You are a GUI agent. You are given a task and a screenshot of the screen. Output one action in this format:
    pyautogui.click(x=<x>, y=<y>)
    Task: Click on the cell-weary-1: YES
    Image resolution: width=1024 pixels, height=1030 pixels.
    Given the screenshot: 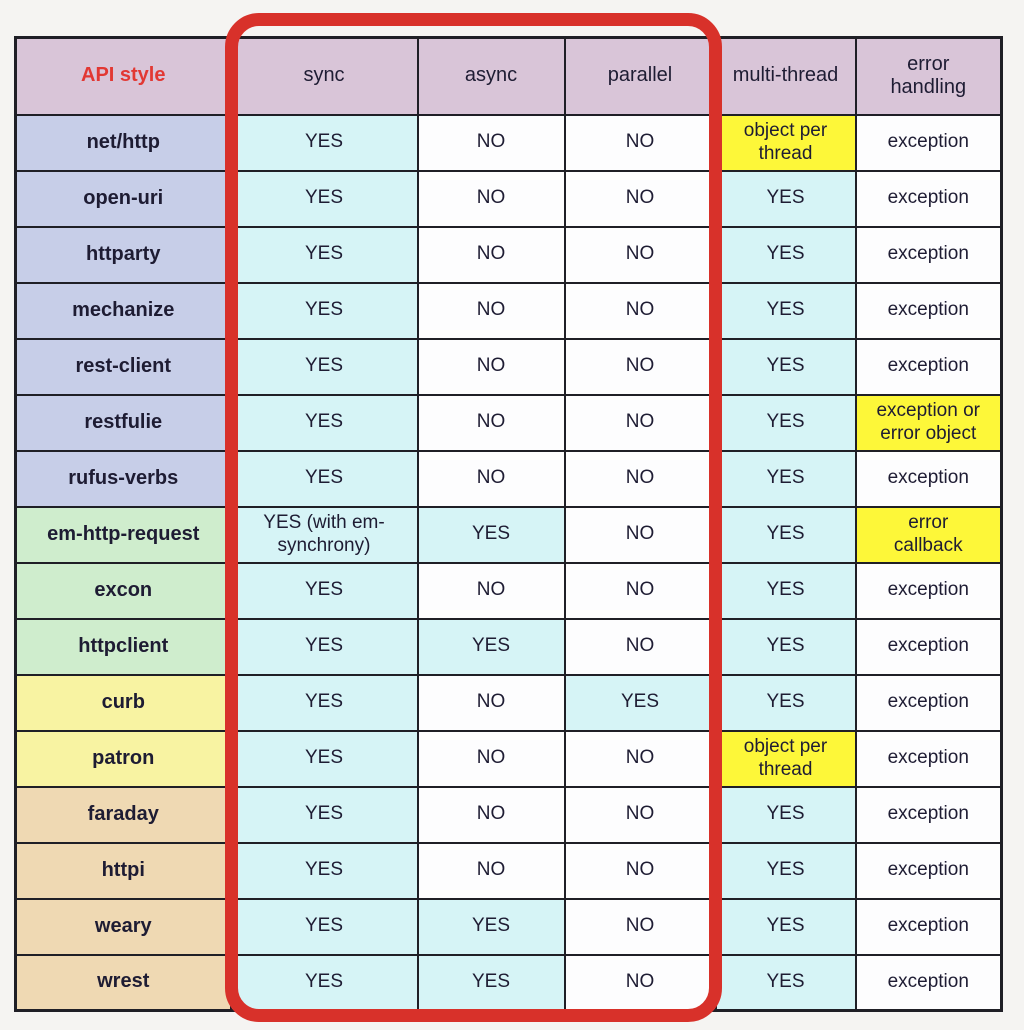 What is the action you would take?
    pyautogui.click(x=324, y=926)
    